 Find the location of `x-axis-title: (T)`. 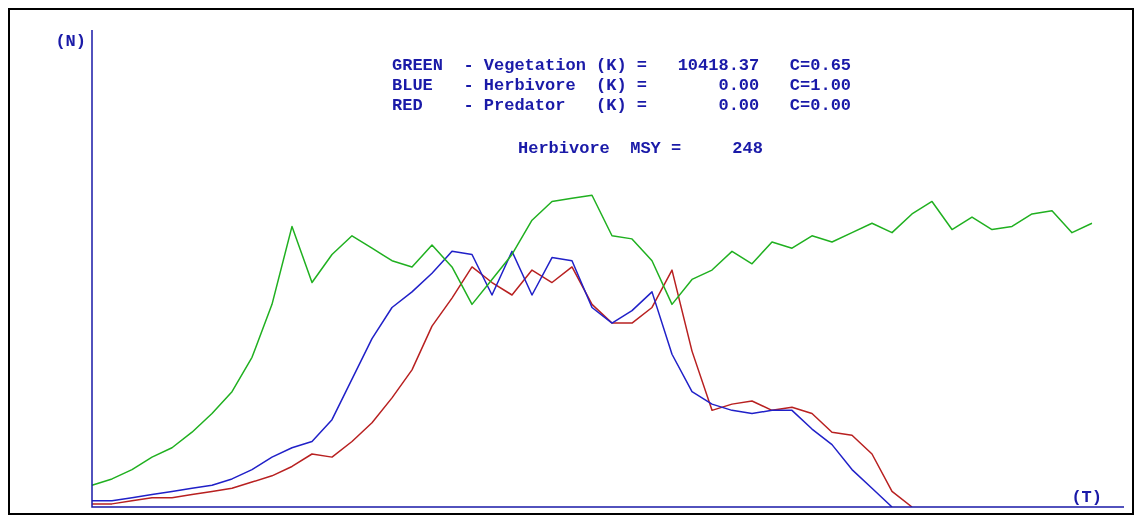

x-axis-title: (T) is located at coordinates (1086, 497).